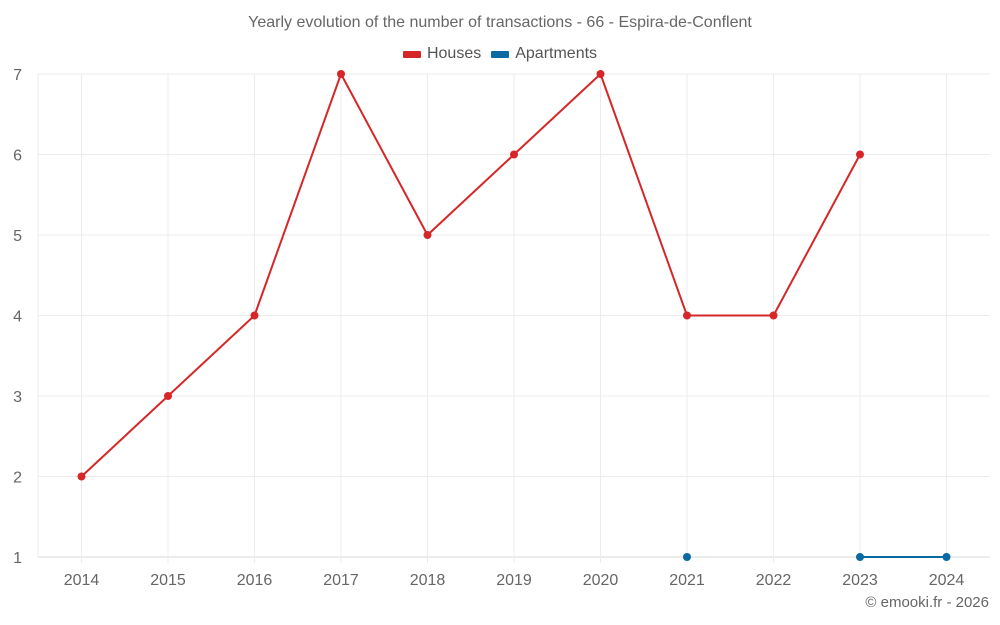 Image resolution: width=1000 pixels, height=625 pixels. Describe the element at coordinates (774, 580) in the screenshot. I see `x-tick-label: 2022` at that location.